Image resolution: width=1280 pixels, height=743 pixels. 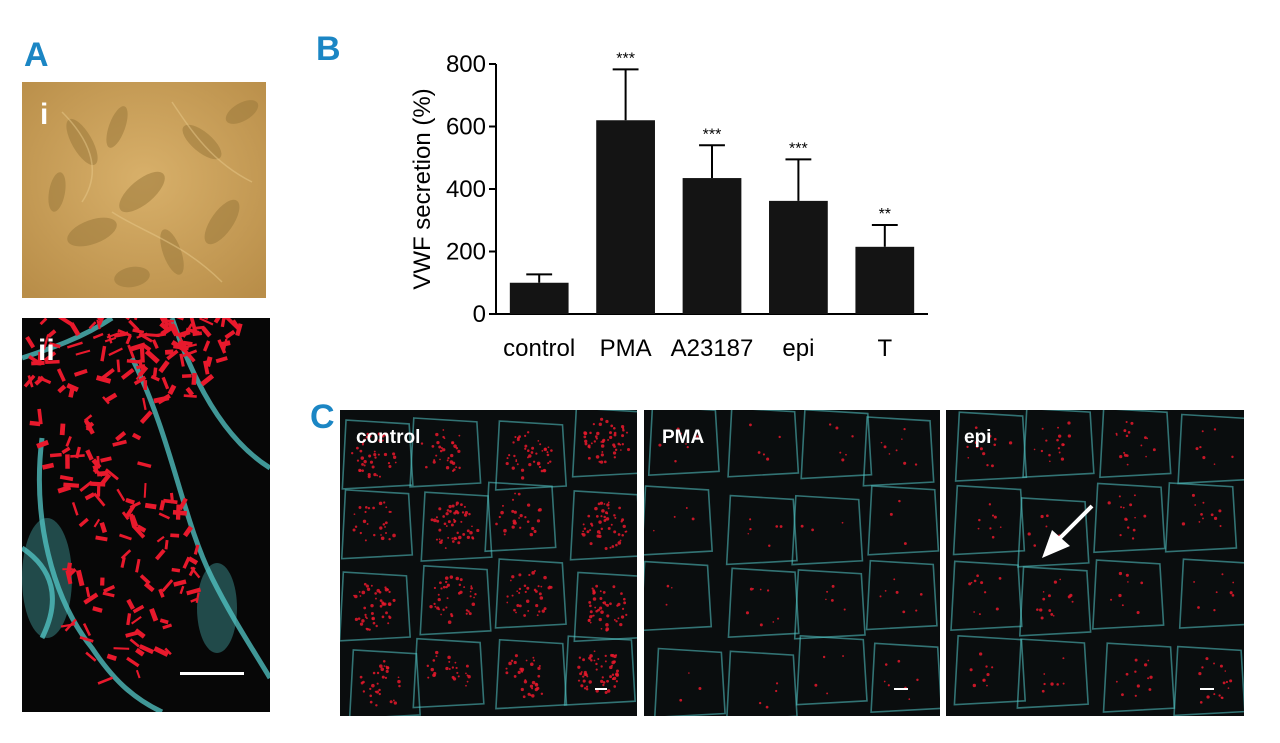 I want to click on x-tick-label: A23187, so click(x=712, y=348).